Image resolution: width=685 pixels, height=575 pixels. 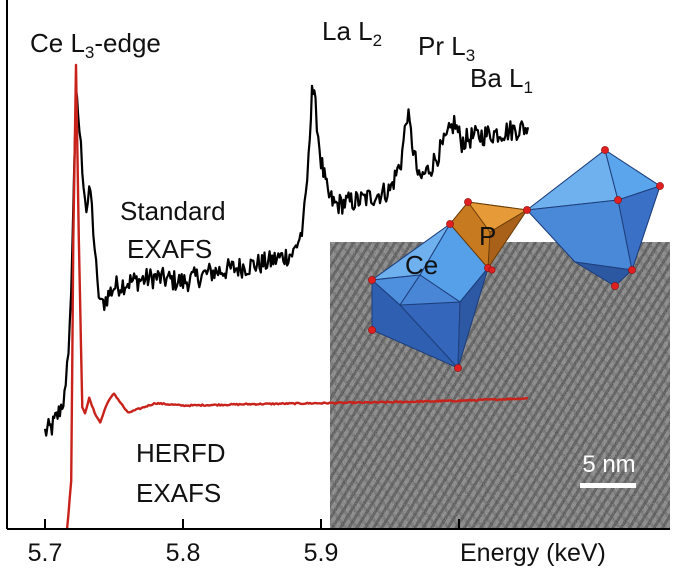 What do you see at coordinates (45, 553) in the screenshot?
I see `x-tick-label-5-7: 5.7` at bounding box center [45, 553].